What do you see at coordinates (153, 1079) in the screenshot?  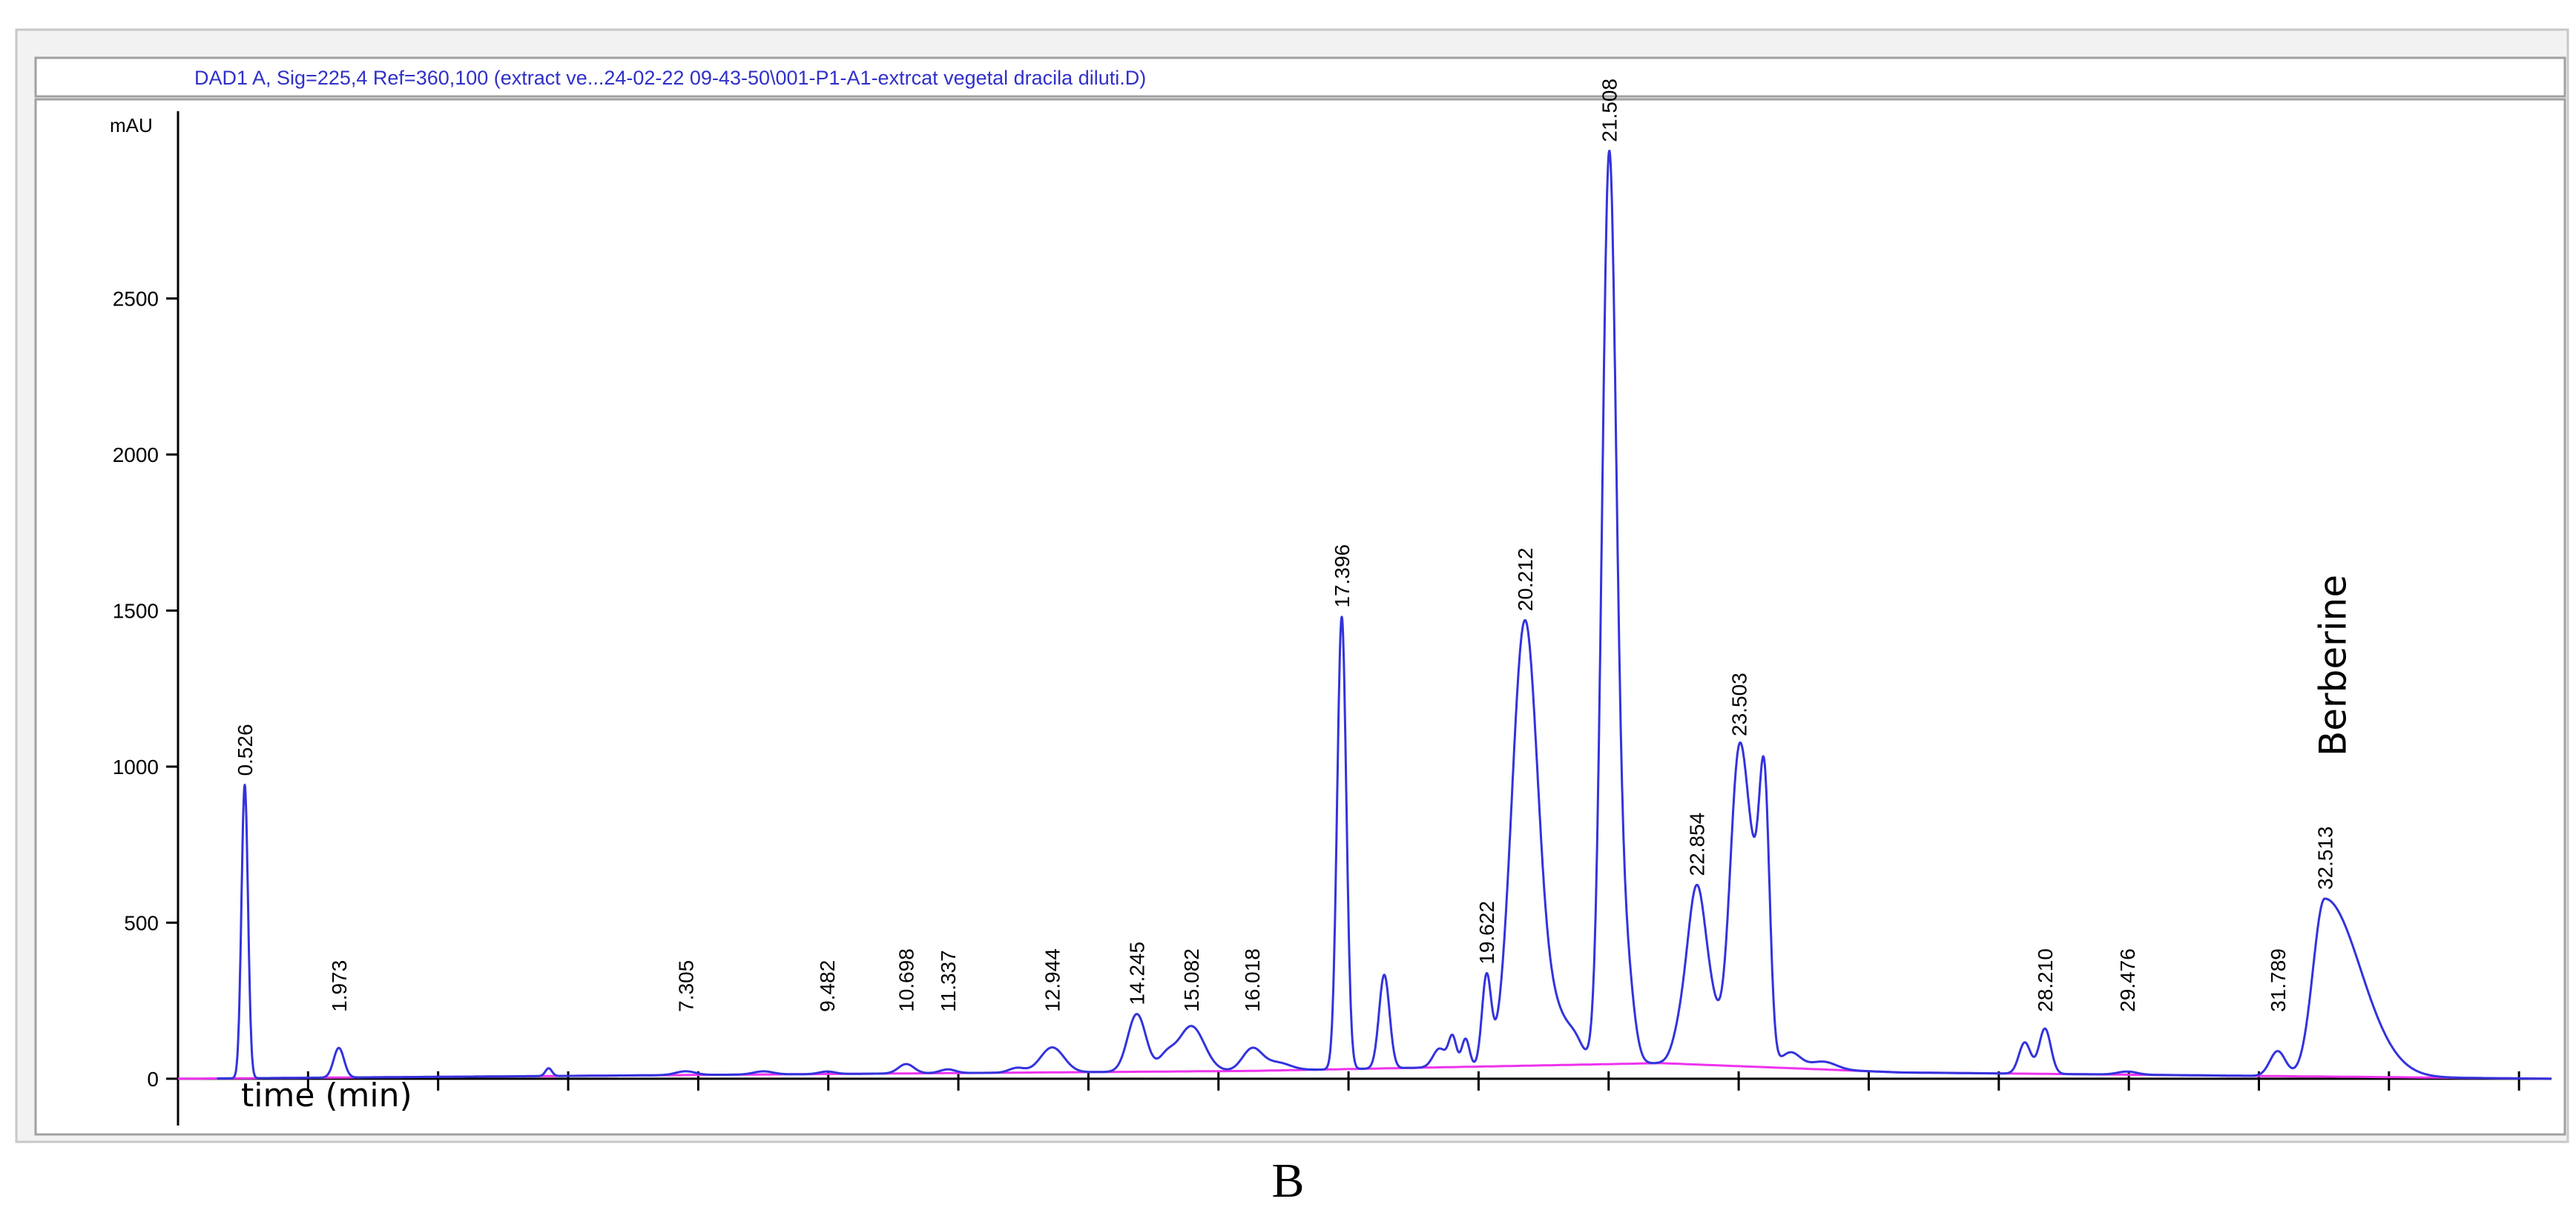 I see `y-tick-label: 0` at bounding box center [153, 1079].